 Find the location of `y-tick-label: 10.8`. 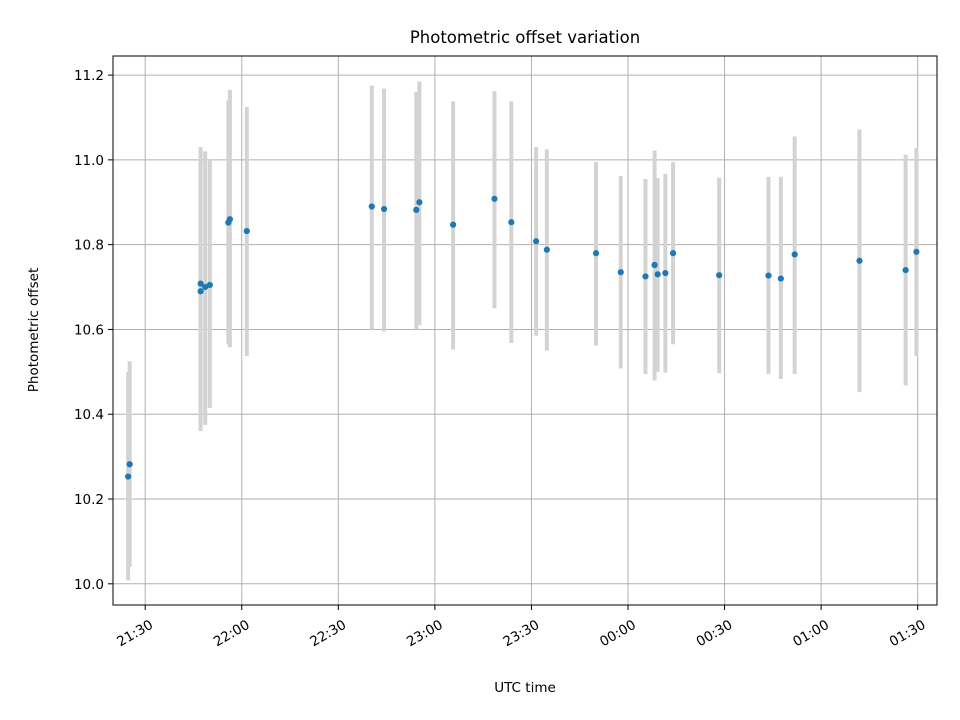

y-tick-label: 10.8 is located at coordinates (89, 246).